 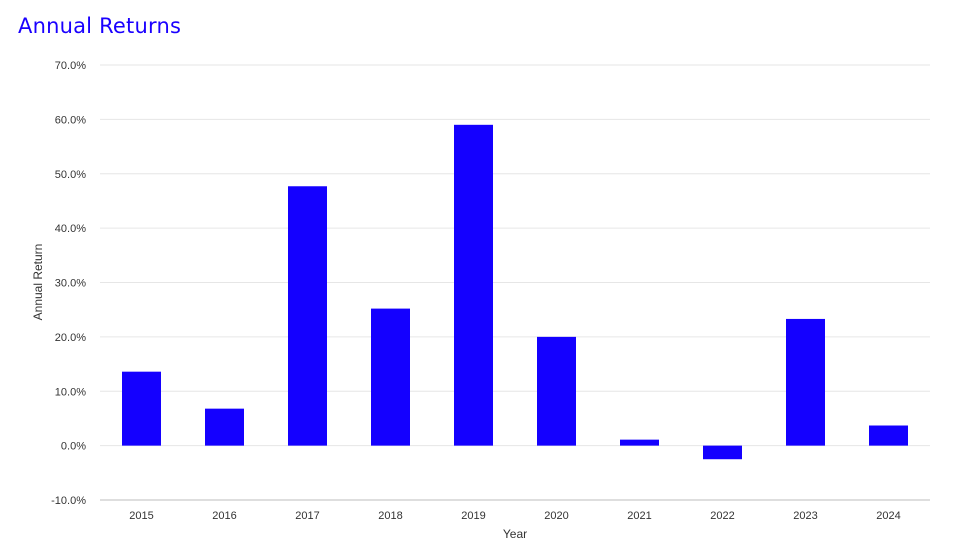 I want to click on y-axis-title: Annual Return, so click(x=38, y=282).